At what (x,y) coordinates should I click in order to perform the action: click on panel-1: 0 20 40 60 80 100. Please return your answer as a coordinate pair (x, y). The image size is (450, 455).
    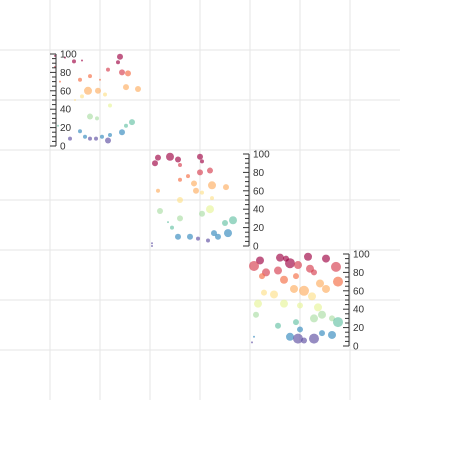
    Looking at the image, I should click on (95, 101).